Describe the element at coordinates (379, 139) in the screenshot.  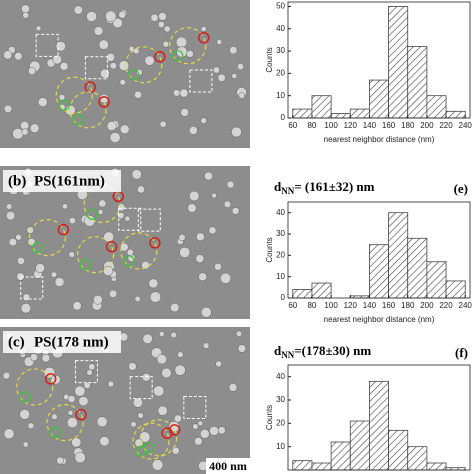
I see `x-axis-title: nearest neighbor distance (nm)` at that location.